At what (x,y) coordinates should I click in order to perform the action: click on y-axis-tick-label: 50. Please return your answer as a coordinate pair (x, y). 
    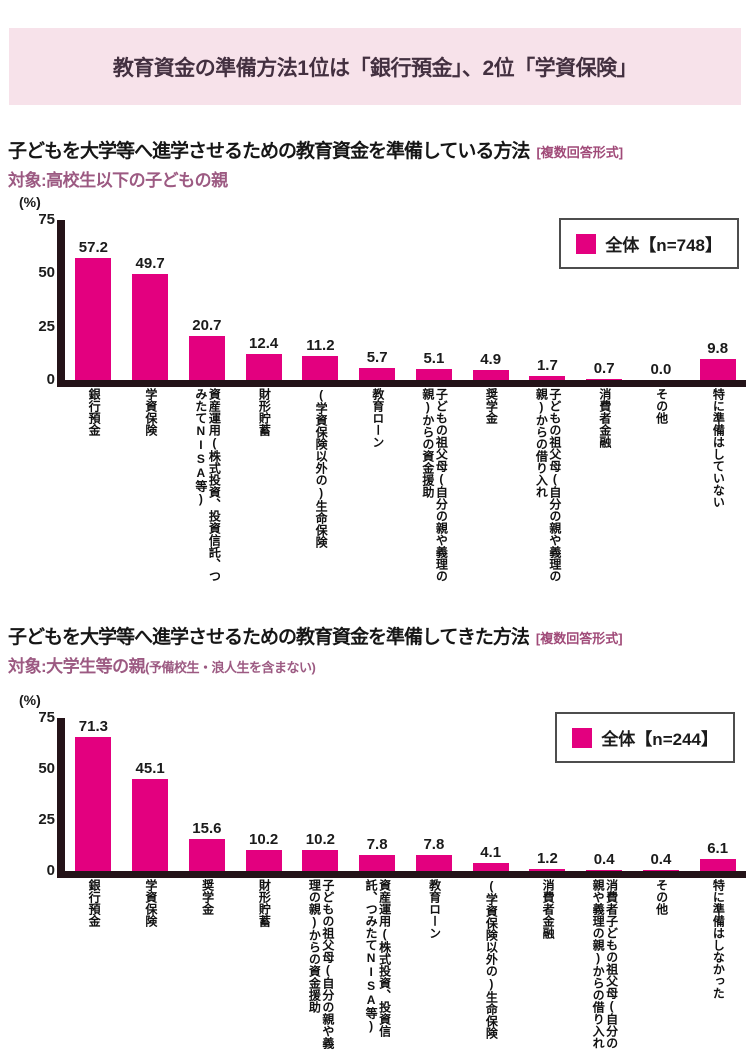
    Looking at the image, I should click on (46, 273).